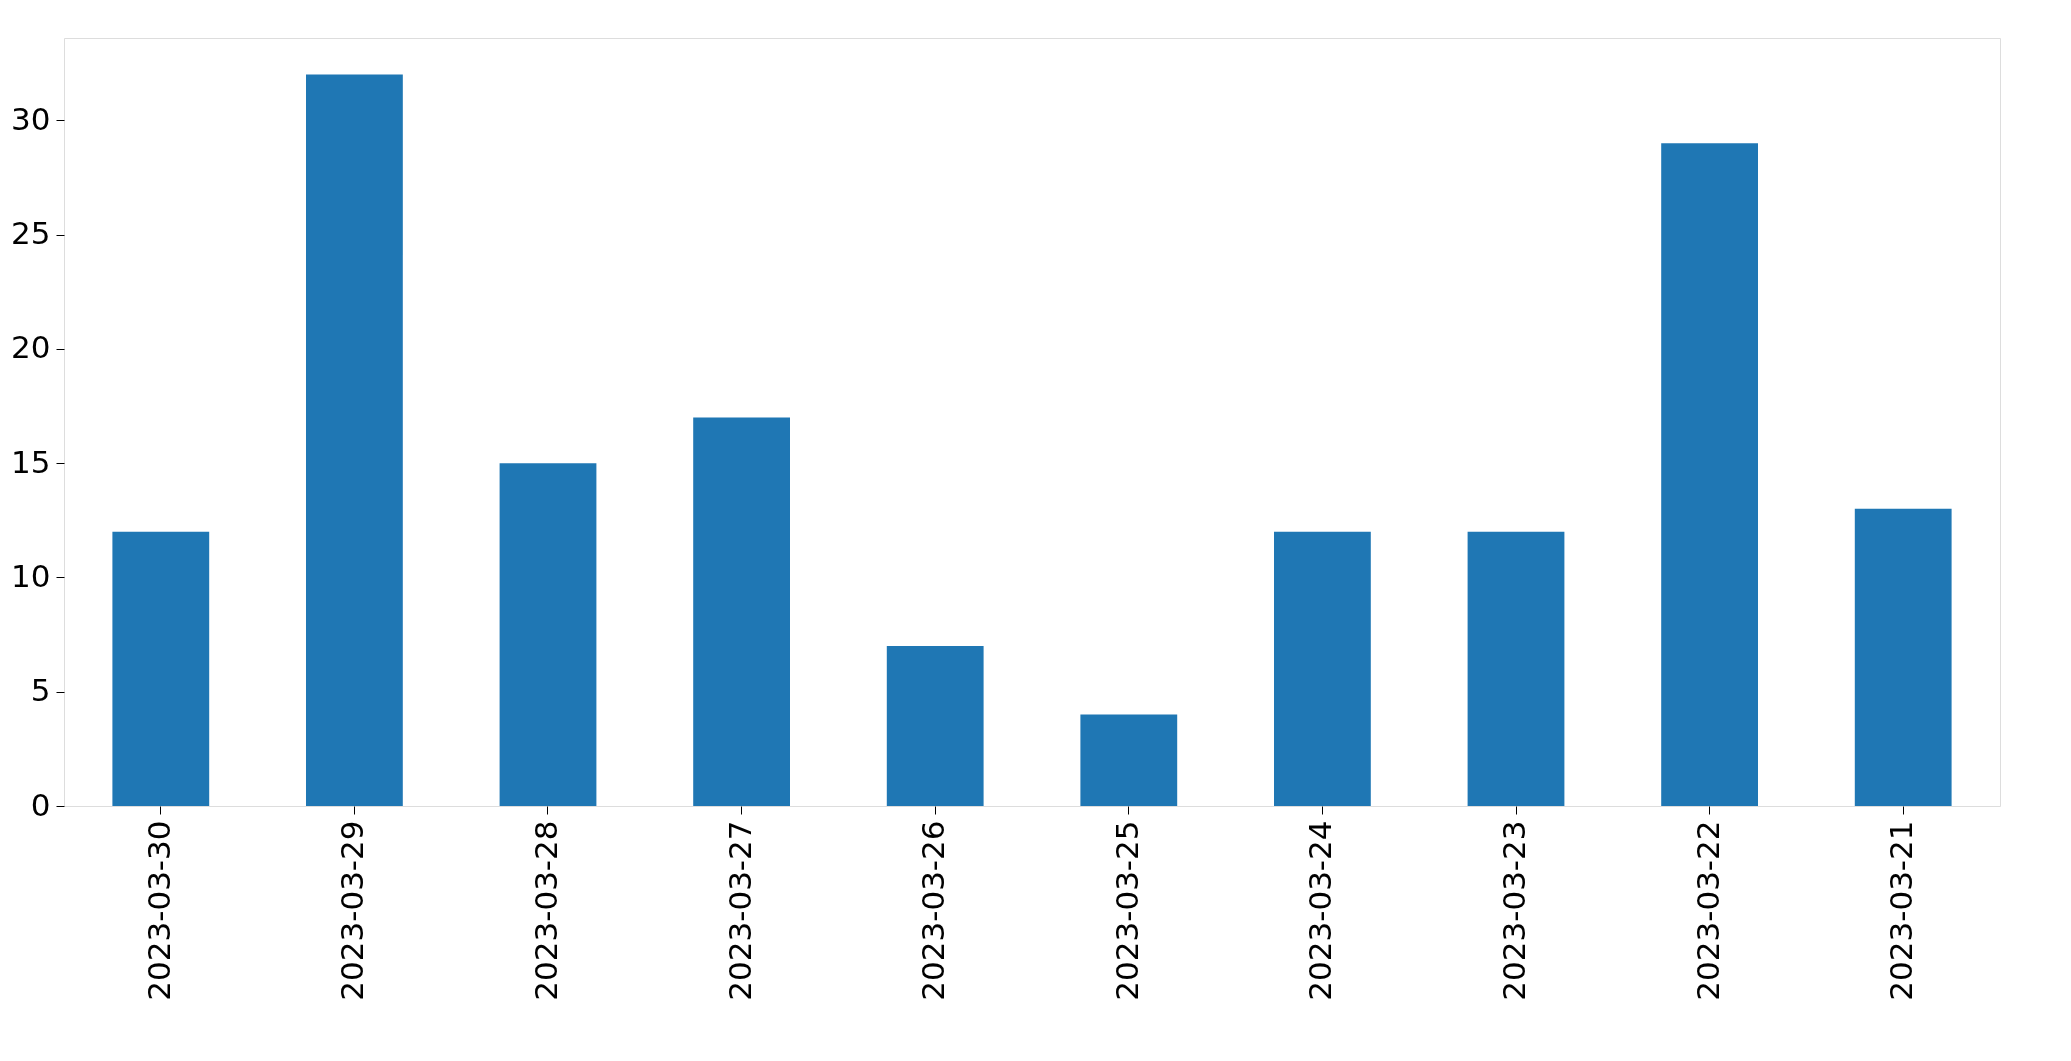 This screenshot has width=2071, height=1061. Describe the element at coordinates (933, 910) in the screenshot. I see `x-tick-label: 2023-03-26` at that location.